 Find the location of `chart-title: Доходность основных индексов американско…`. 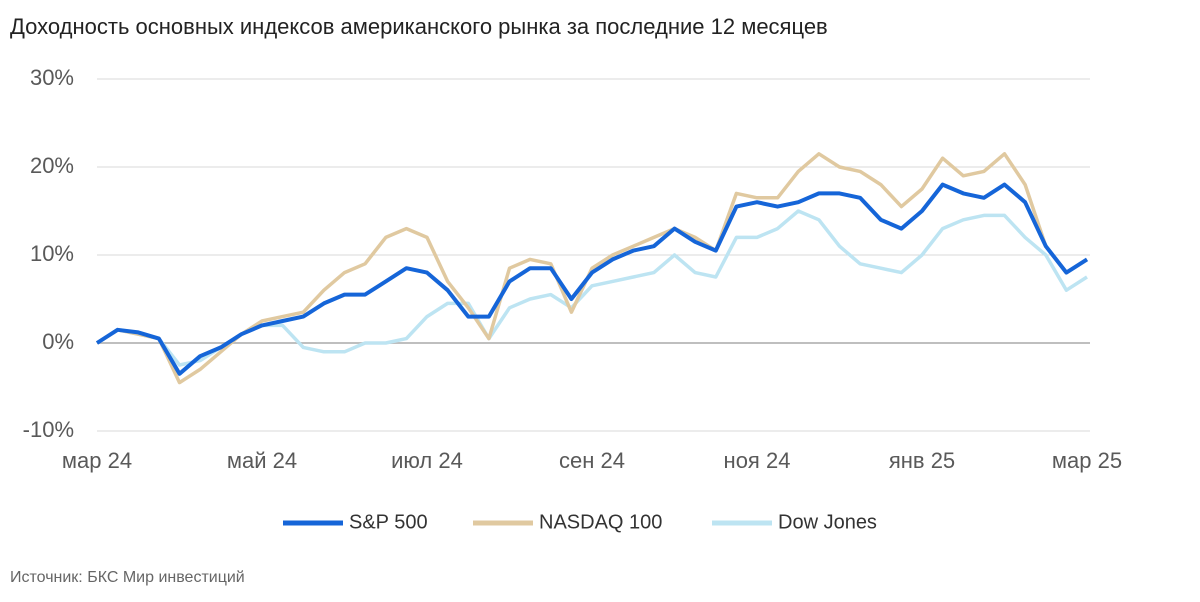

chart-title: Доходность основных индексов американско… is located at coordinates (419, 26).